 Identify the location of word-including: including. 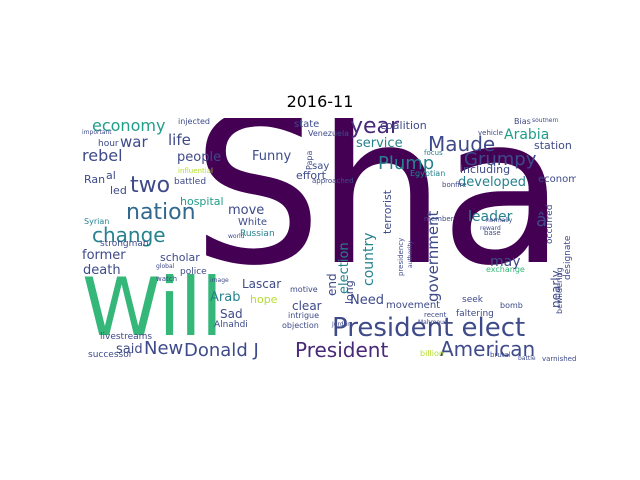
(485, 169).